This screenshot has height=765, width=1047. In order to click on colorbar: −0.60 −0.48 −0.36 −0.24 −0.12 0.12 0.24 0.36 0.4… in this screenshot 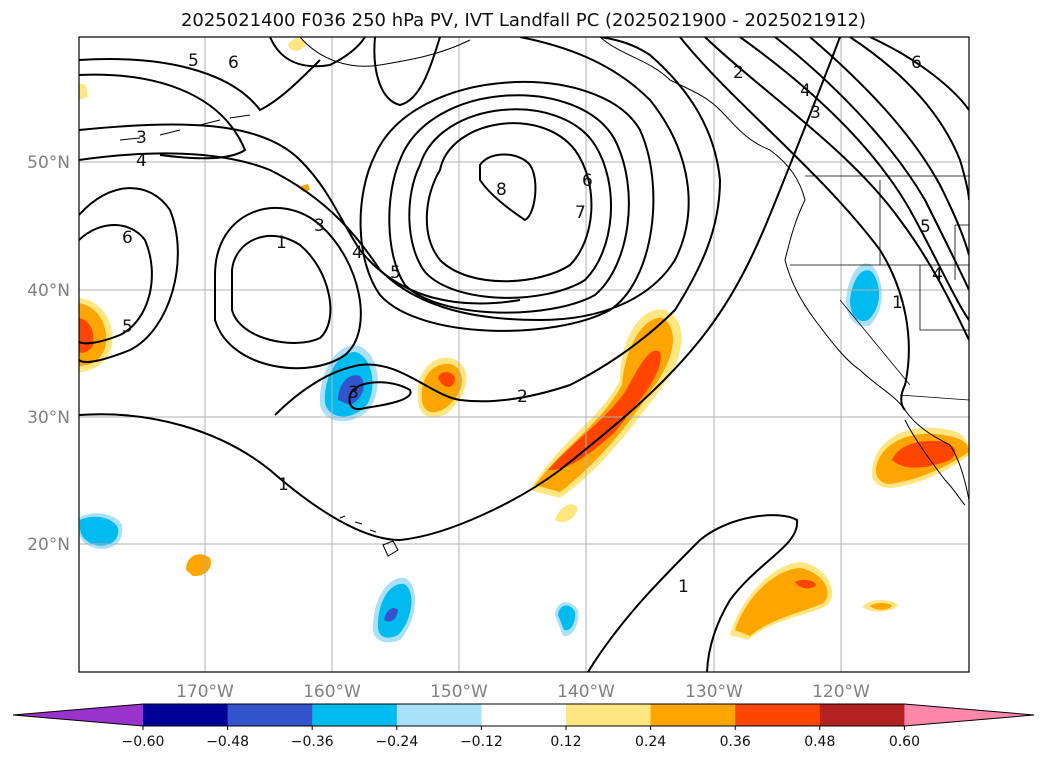, I will do `click(523, 726)`.